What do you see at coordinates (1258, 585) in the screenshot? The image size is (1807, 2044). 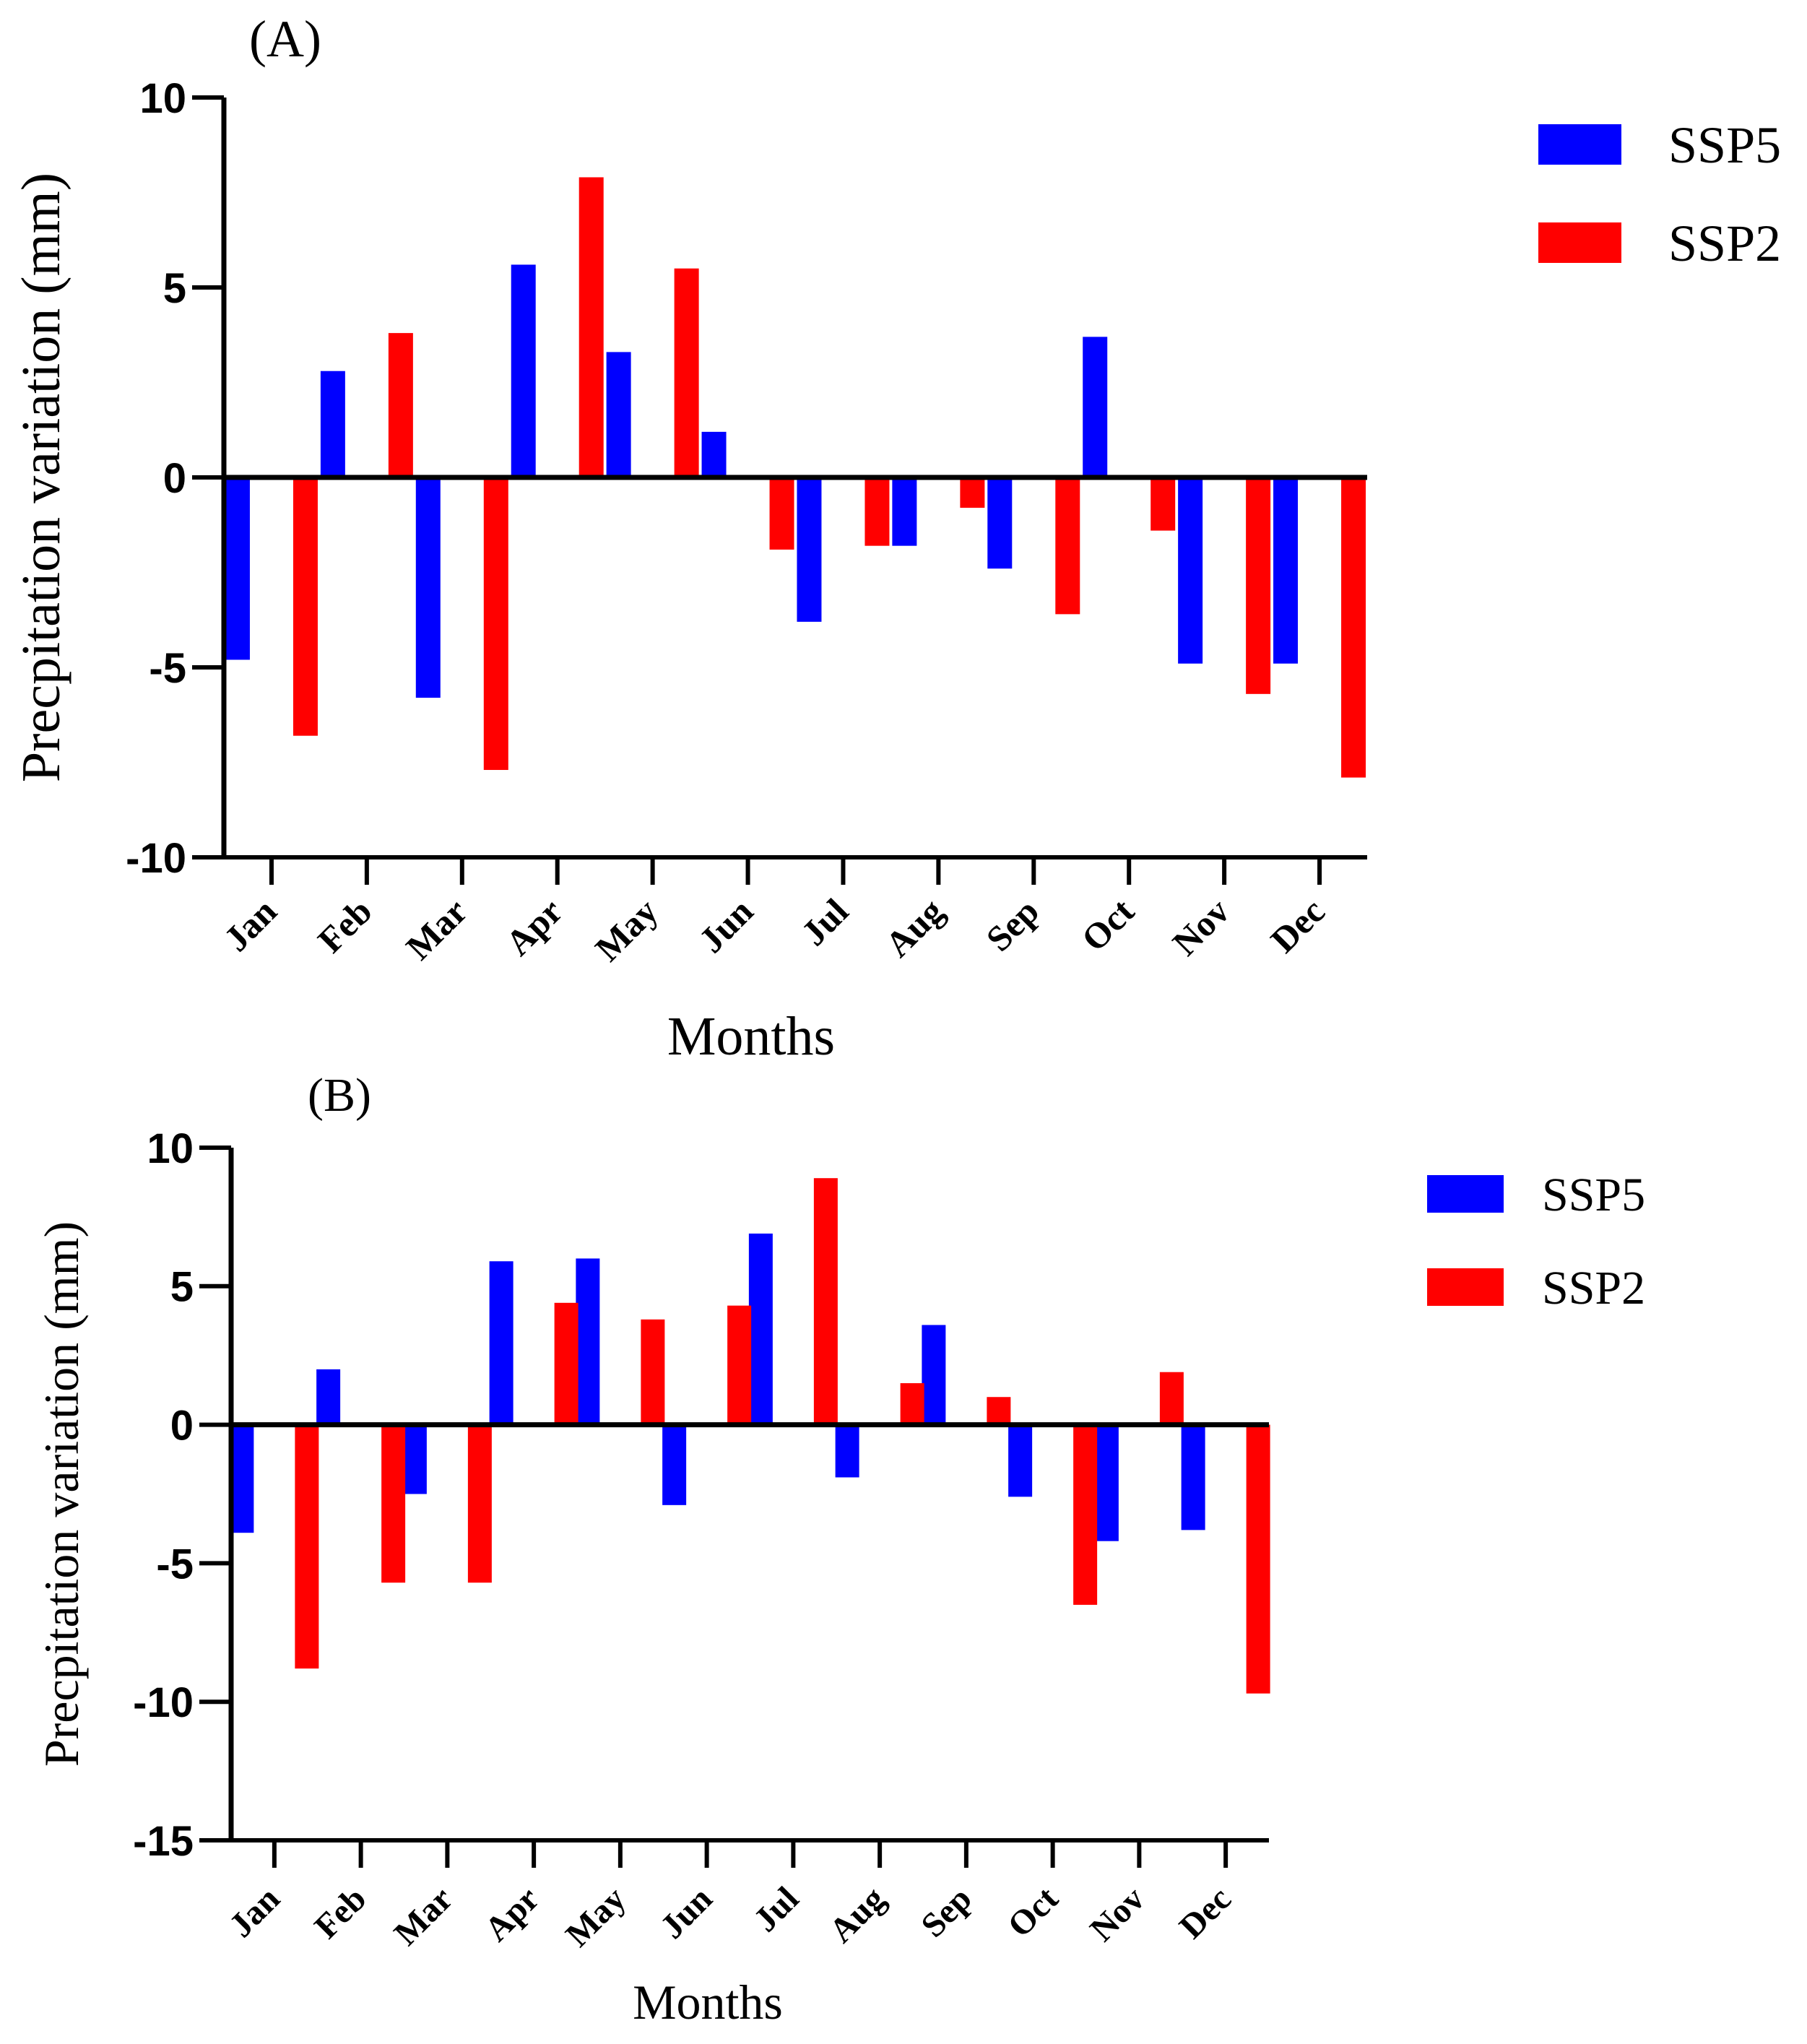 I see `chart-a-bar-ssp2-nov` at bounding box center [1258, 585].